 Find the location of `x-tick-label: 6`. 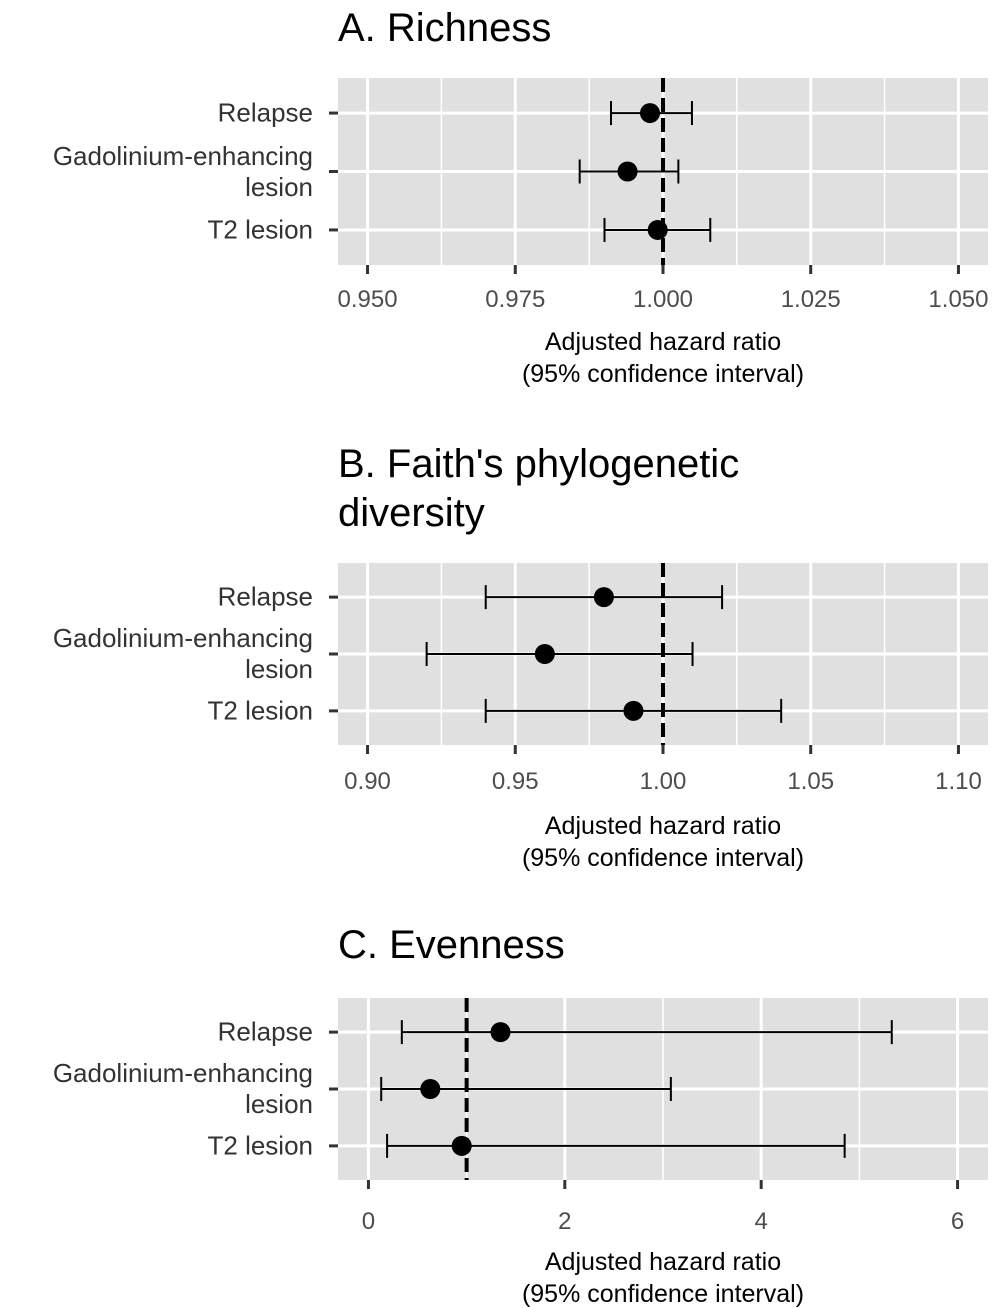

x-tick-label: 6 is located at coordinates (957, 1221).